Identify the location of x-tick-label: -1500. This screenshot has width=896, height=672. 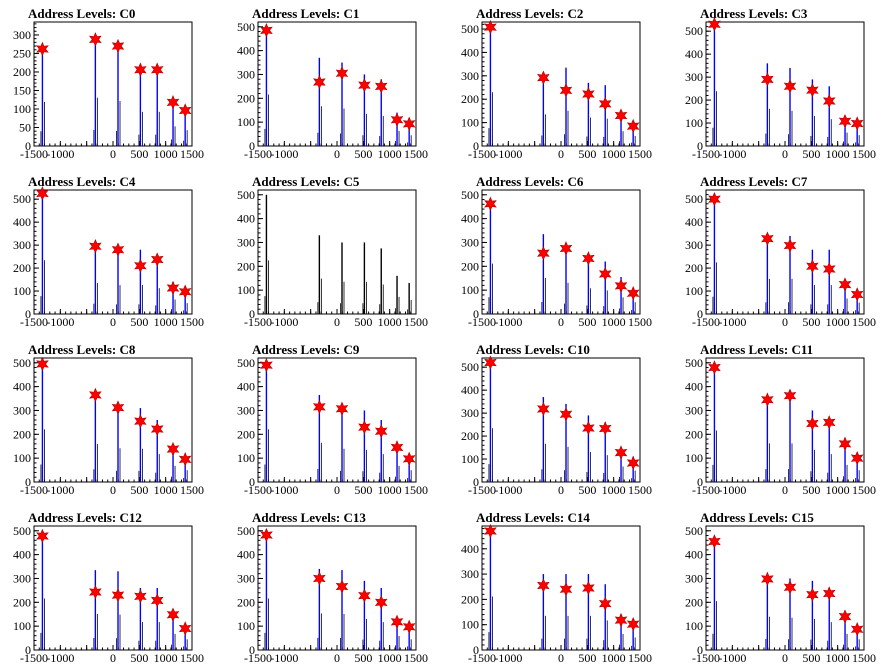
(482, 490).